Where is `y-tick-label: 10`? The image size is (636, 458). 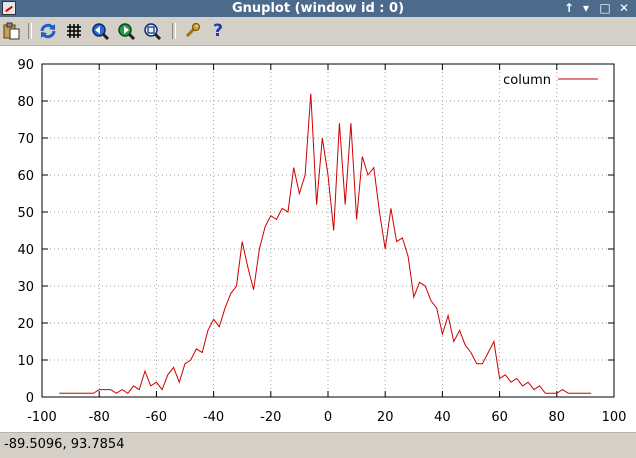 y-tick-label: 10 is located at coordinates (25, 361).